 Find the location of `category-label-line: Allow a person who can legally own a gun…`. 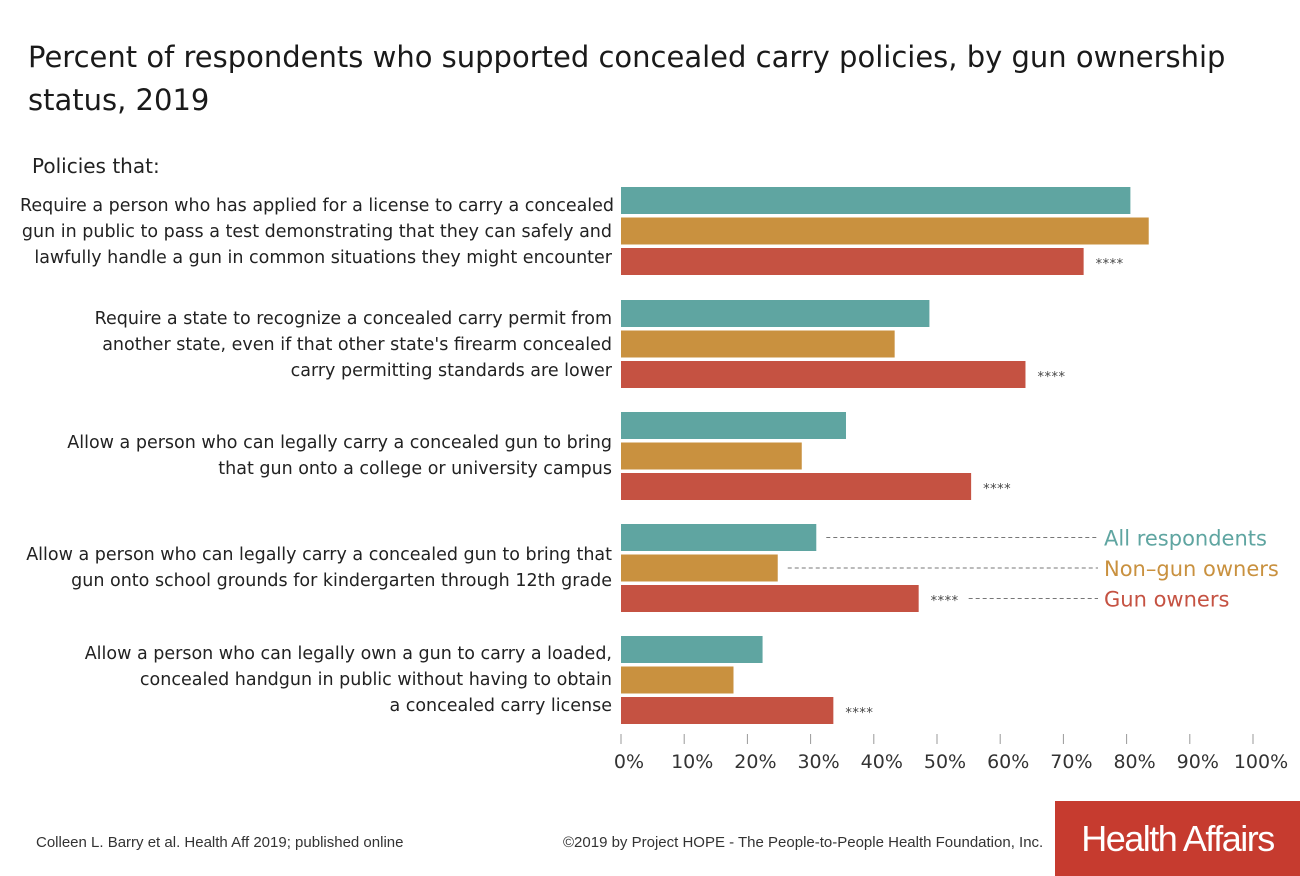

category-label-line: Allow a person who can legally own a gun… is located at coordinates (348, 654).